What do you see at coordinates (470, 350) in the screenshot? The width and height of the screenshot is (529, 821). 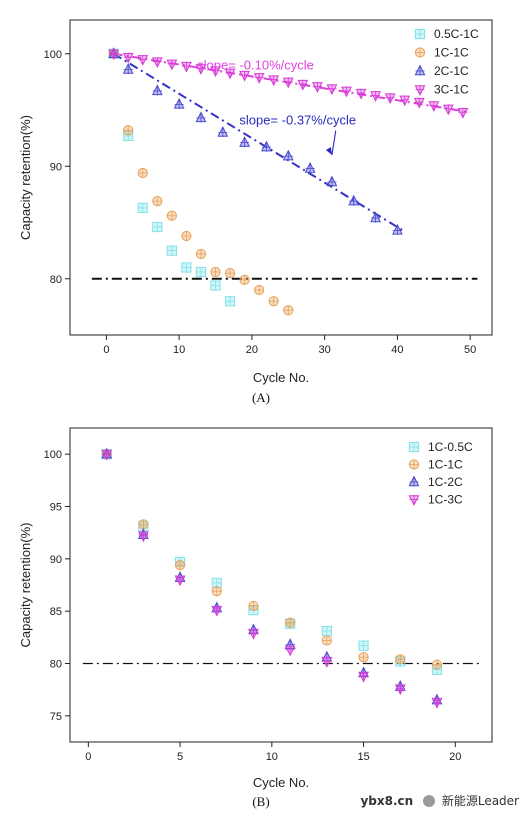 I see `x-tick-label: 50` at bounding box center [470, 350].